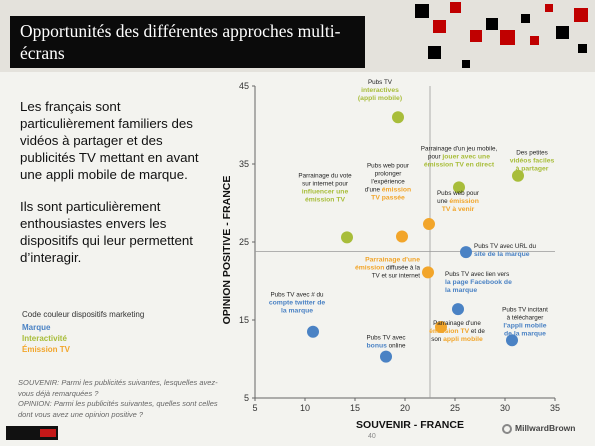  I want to click on x-tick-label: 10, so click(305, 408).